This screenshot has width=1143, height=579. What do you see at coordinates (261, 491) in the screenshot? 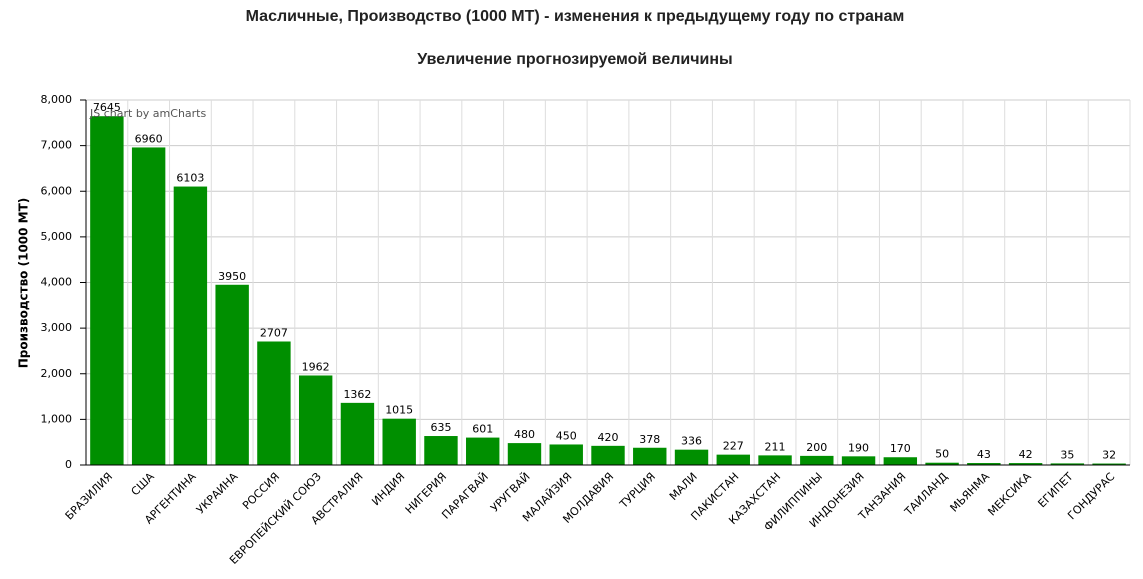
I see `x-tick-label: РОССИЯ` at bounding box center [261, 491].